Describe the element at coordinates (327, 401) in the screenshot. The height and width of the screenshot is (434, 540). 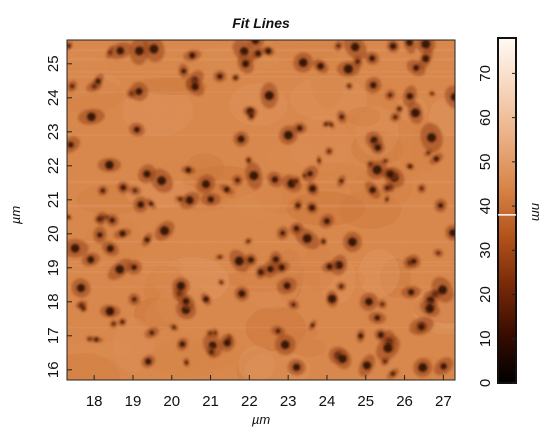
I see `x-tick-label: 24` at that location.